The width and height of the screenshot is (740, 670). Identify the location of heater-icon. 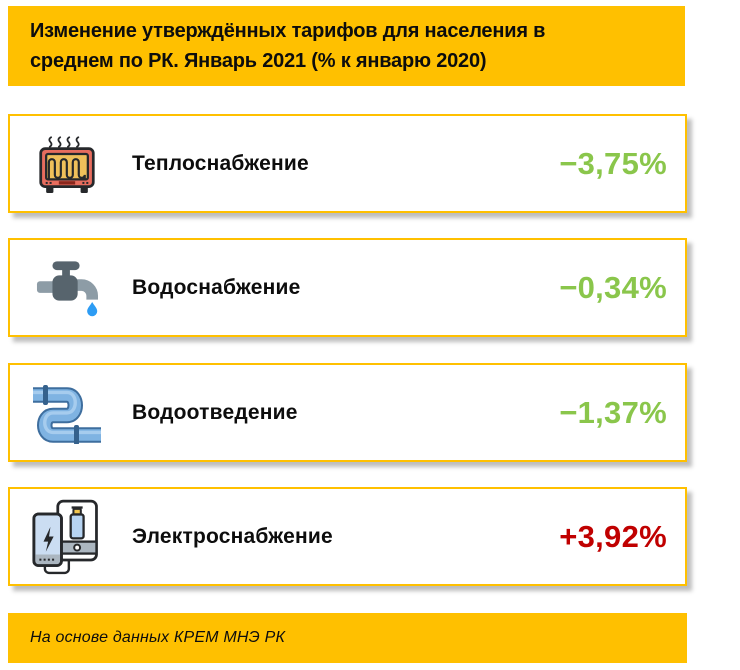
(67, 164).